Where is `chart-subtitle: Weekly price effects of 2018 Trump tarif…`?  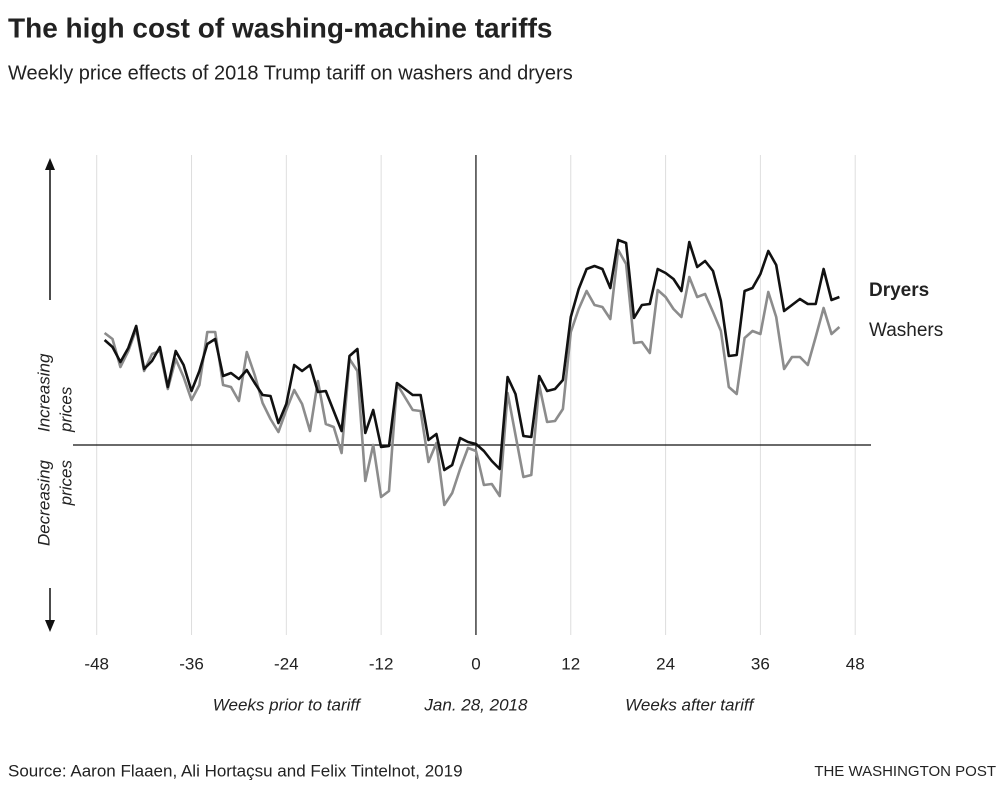 chart-subtitle: Weekly price effects of 2018 Trump tarif… is located at coordinates (290, 73).